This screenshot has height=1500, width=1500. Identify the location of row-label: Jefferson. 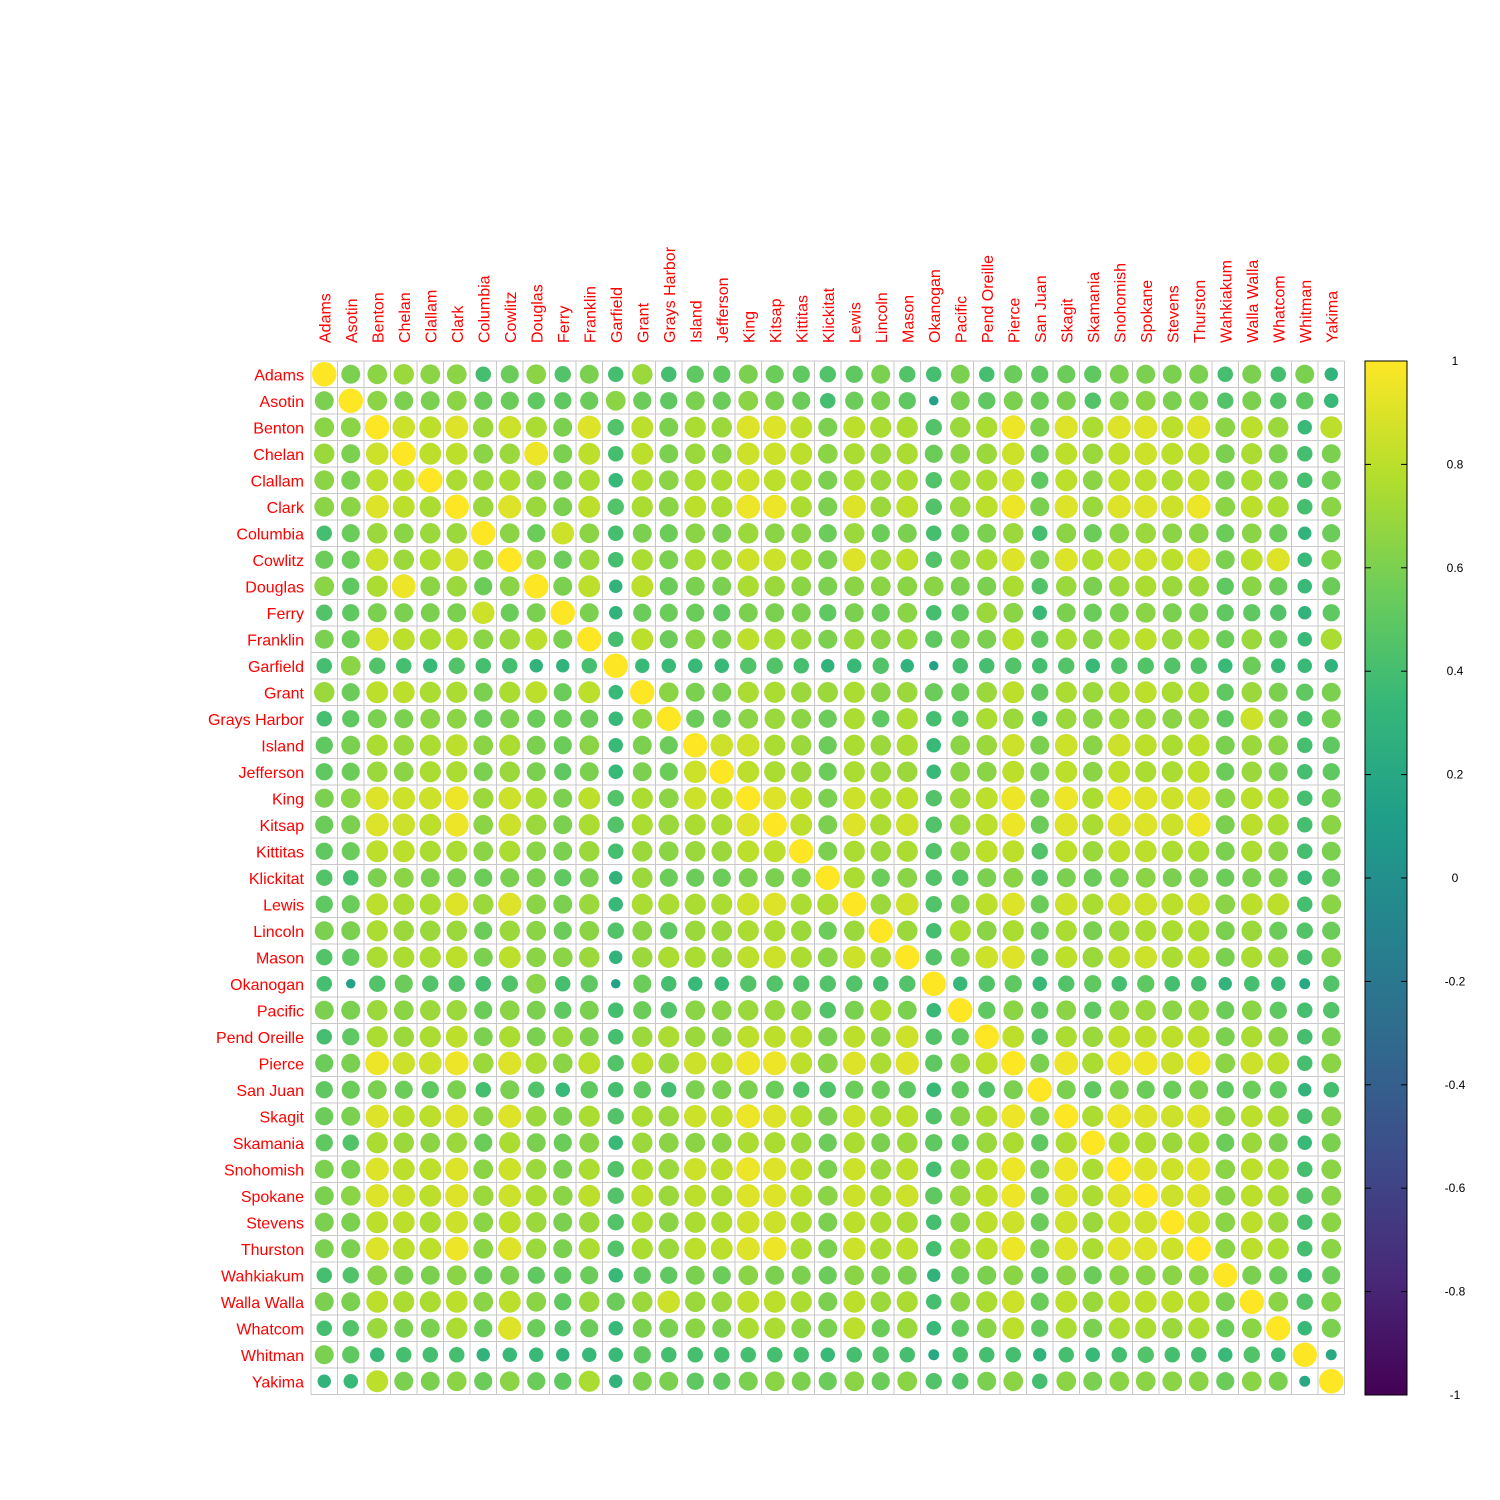
(271, 773).